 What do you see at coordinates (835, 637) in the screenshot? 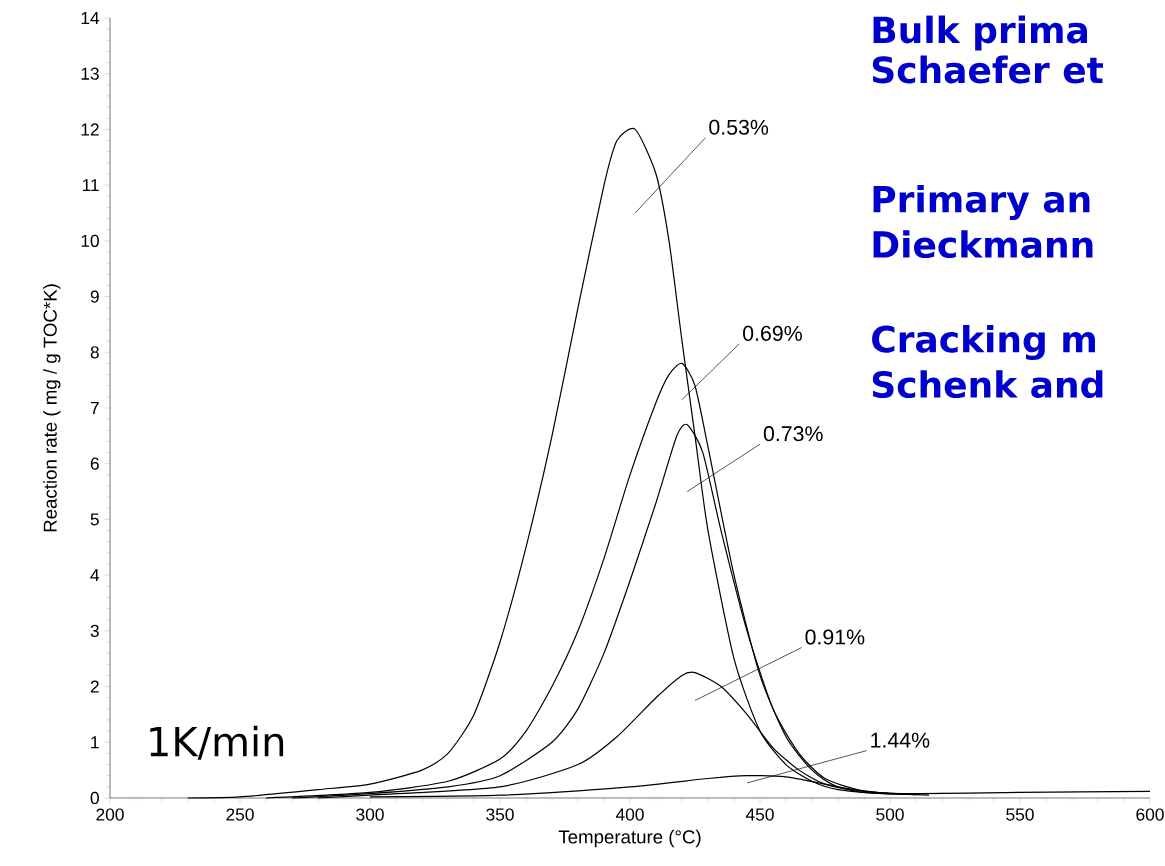
I see `text: 0.91%` at bounding box center [835, 637].